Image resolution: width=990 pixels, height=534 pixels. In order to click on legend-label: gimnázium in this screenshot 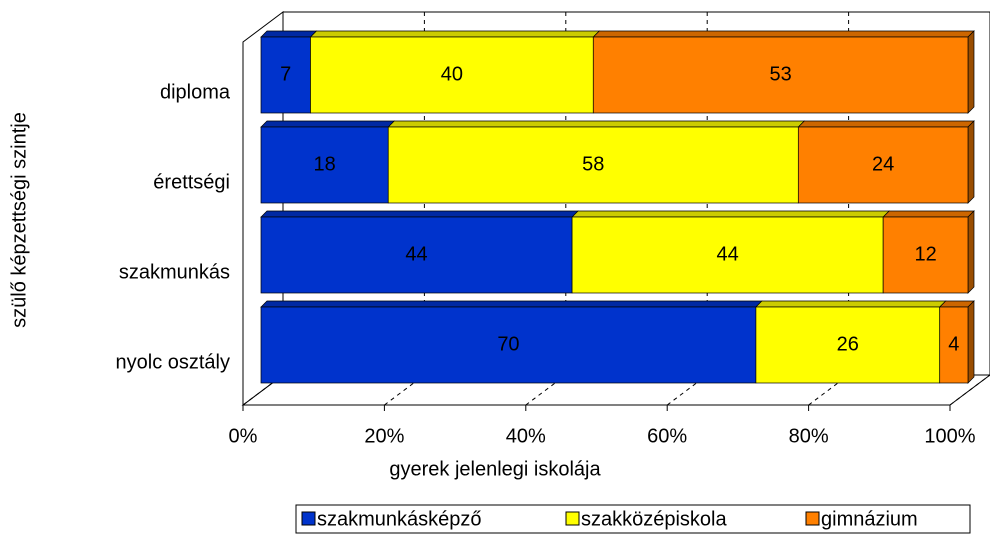, I will do `click(869, 519)`.